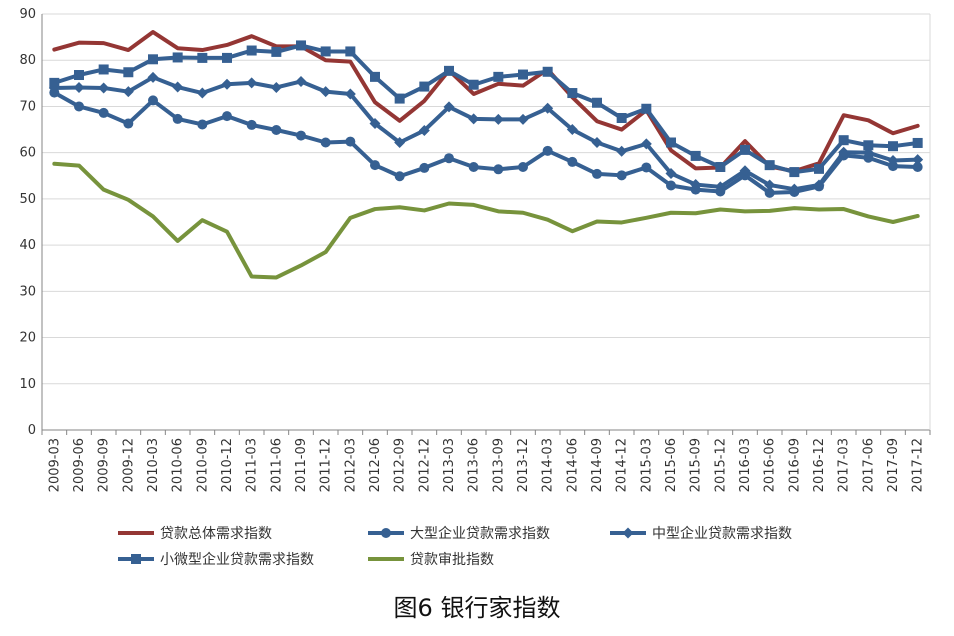 This screenshot has width=954, height=636. What do you see at coordinates (27, 14) in the screenshot?
I see `y-tick-label: 90` at bounding box center [27, 14].